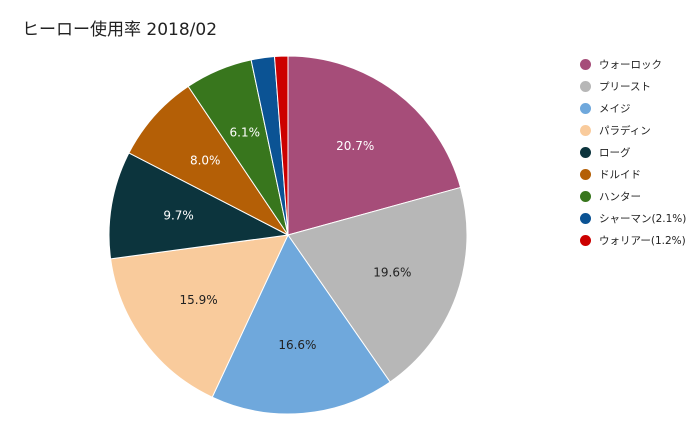  What do you see at coordinates (640, 108) in the screenshot?
I see `legend-item-2: メイジ` at bounding box center [640, 108].